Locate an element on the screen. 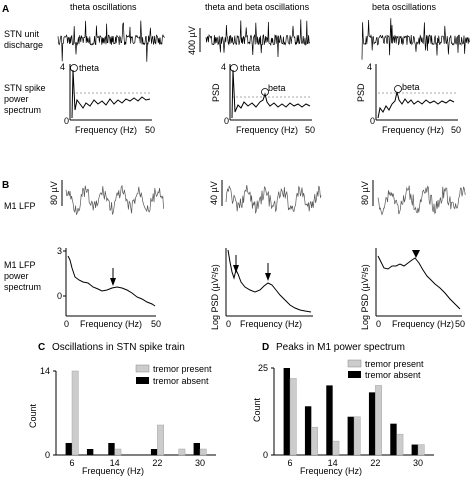 This screenshot has height=479, width=474. legend-c-present-swatch is located at coordinates (142, 368).